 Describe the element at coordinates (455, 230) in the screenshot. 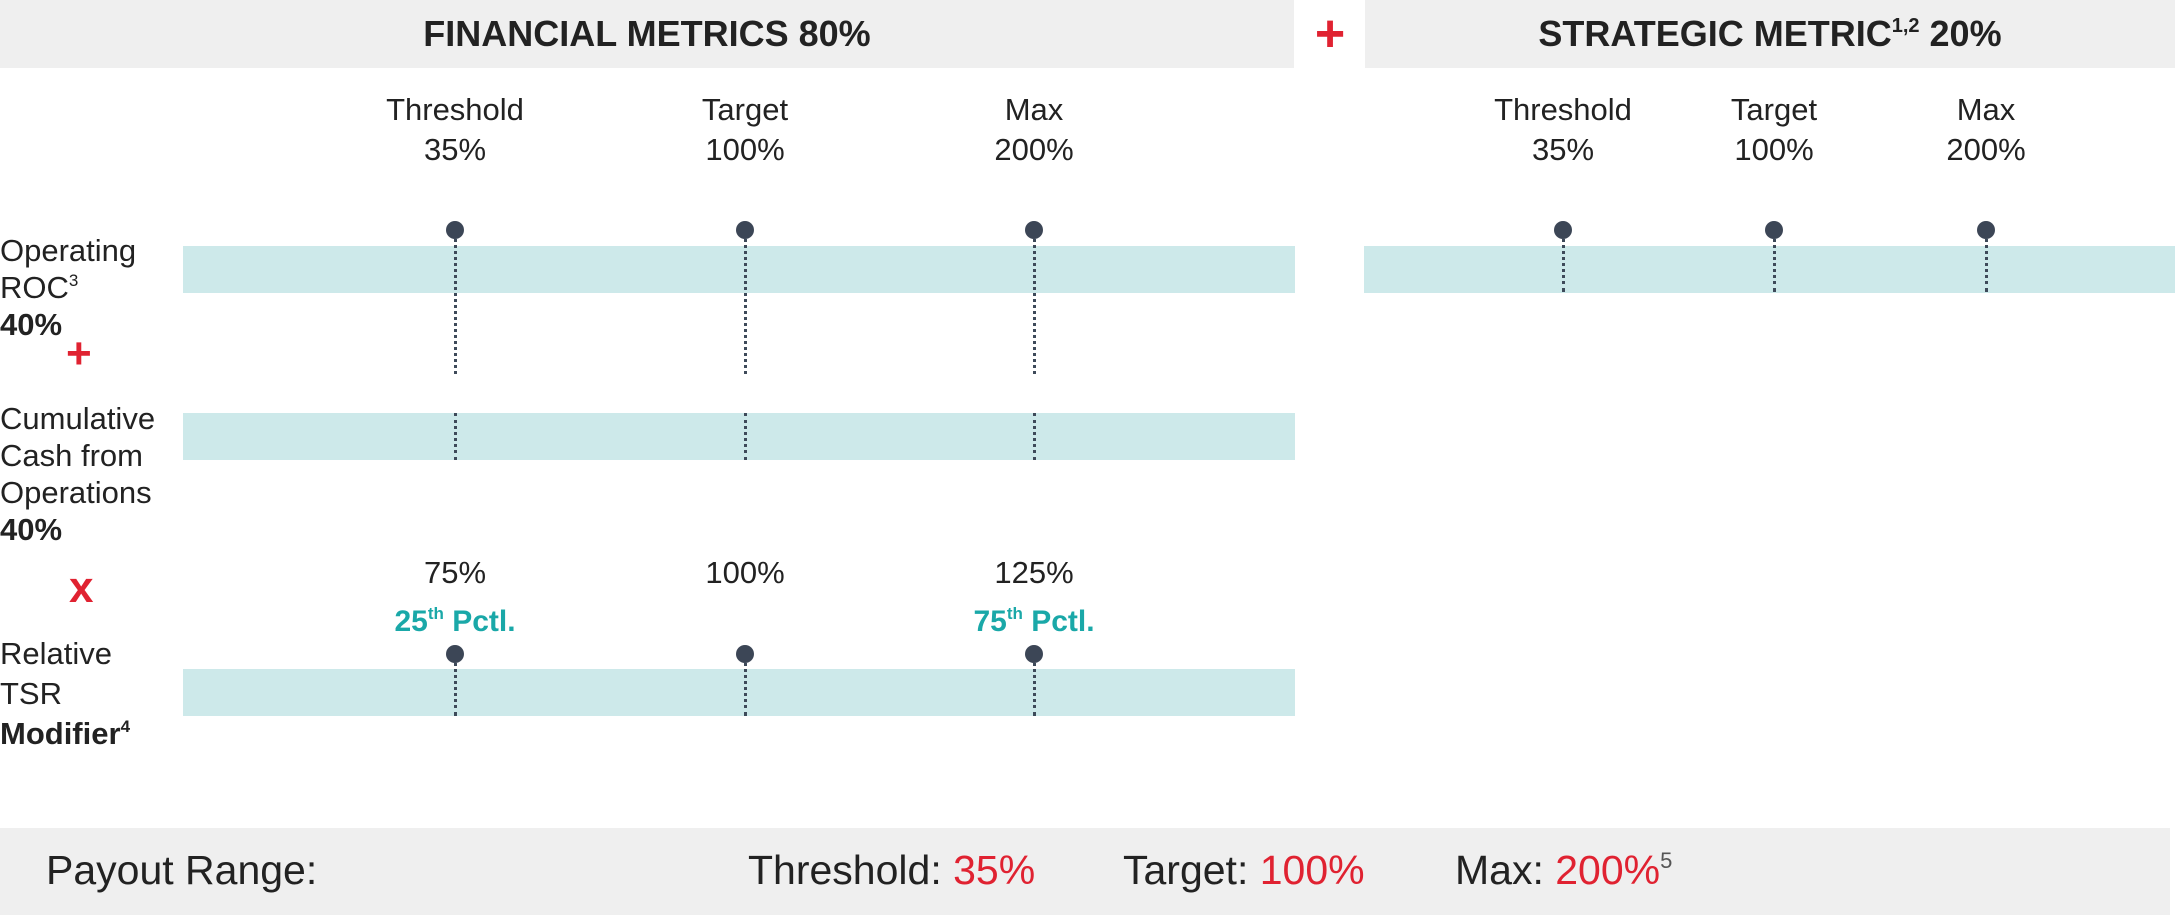

I see `threshold-marker-dot` at that location.